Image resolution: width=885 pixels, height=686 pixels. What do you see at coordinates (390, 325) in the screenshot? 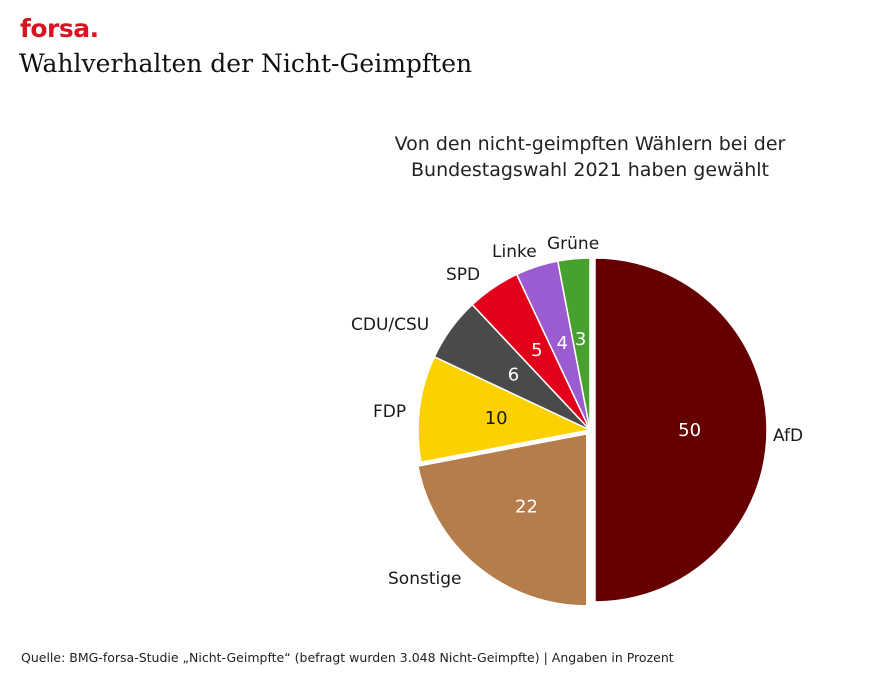
I see `pie-label-cdu-csu: CDU/CSU` at bounding box center [390, 325].